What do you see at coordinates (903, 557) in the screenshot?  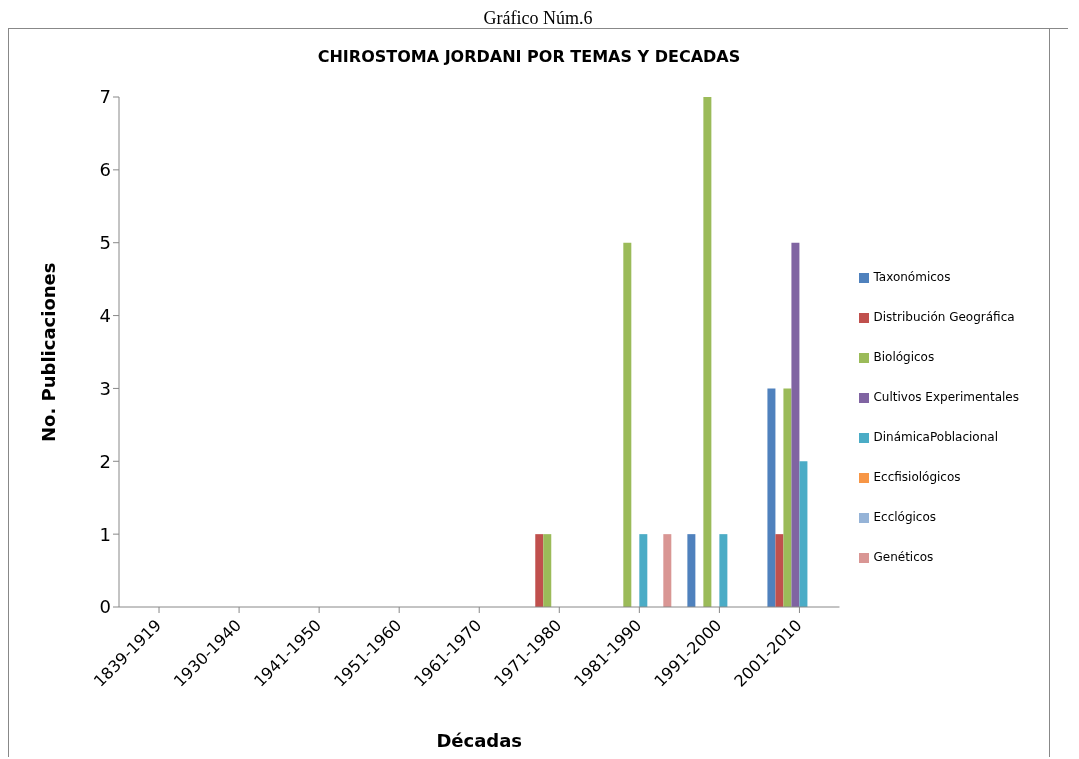 I see `legend-label: Genéticos` at bounding box center [903, 557].